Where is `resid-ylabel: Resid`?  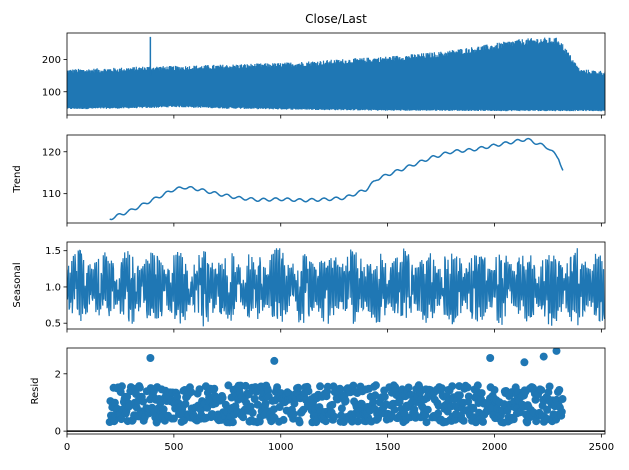 resid-ylabel: Resid is located at coordinates (35, 391).